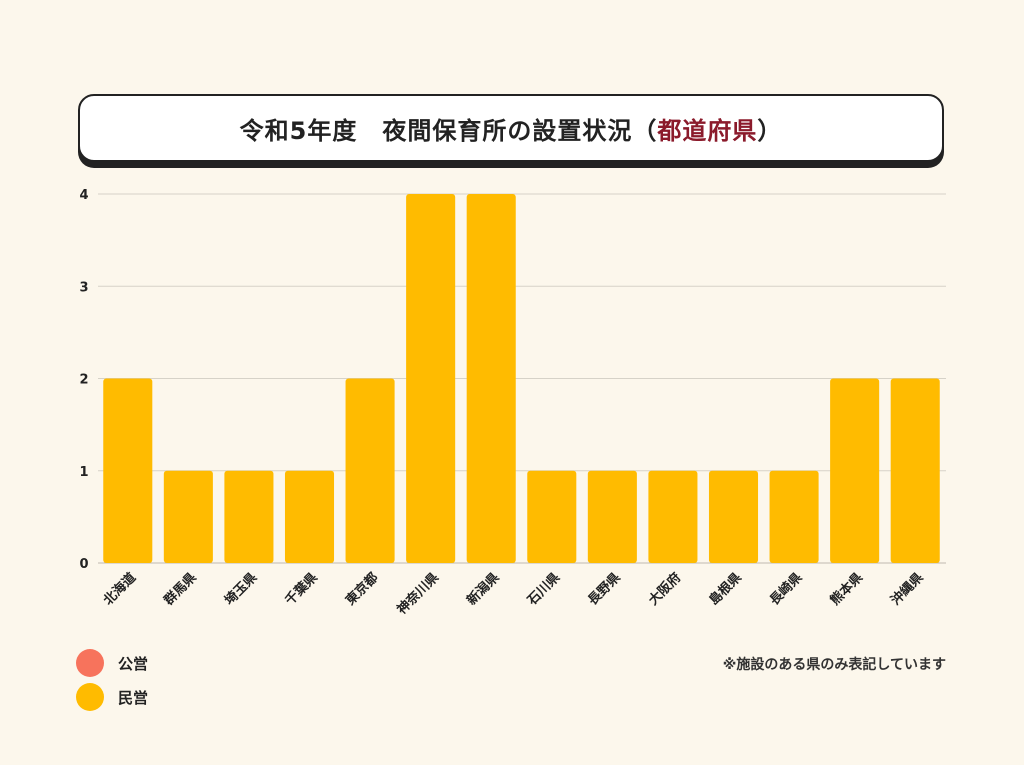  Describe the element at coordinates (83, 287) in the screenshot. I see `y-tick-label: 3` at that location.